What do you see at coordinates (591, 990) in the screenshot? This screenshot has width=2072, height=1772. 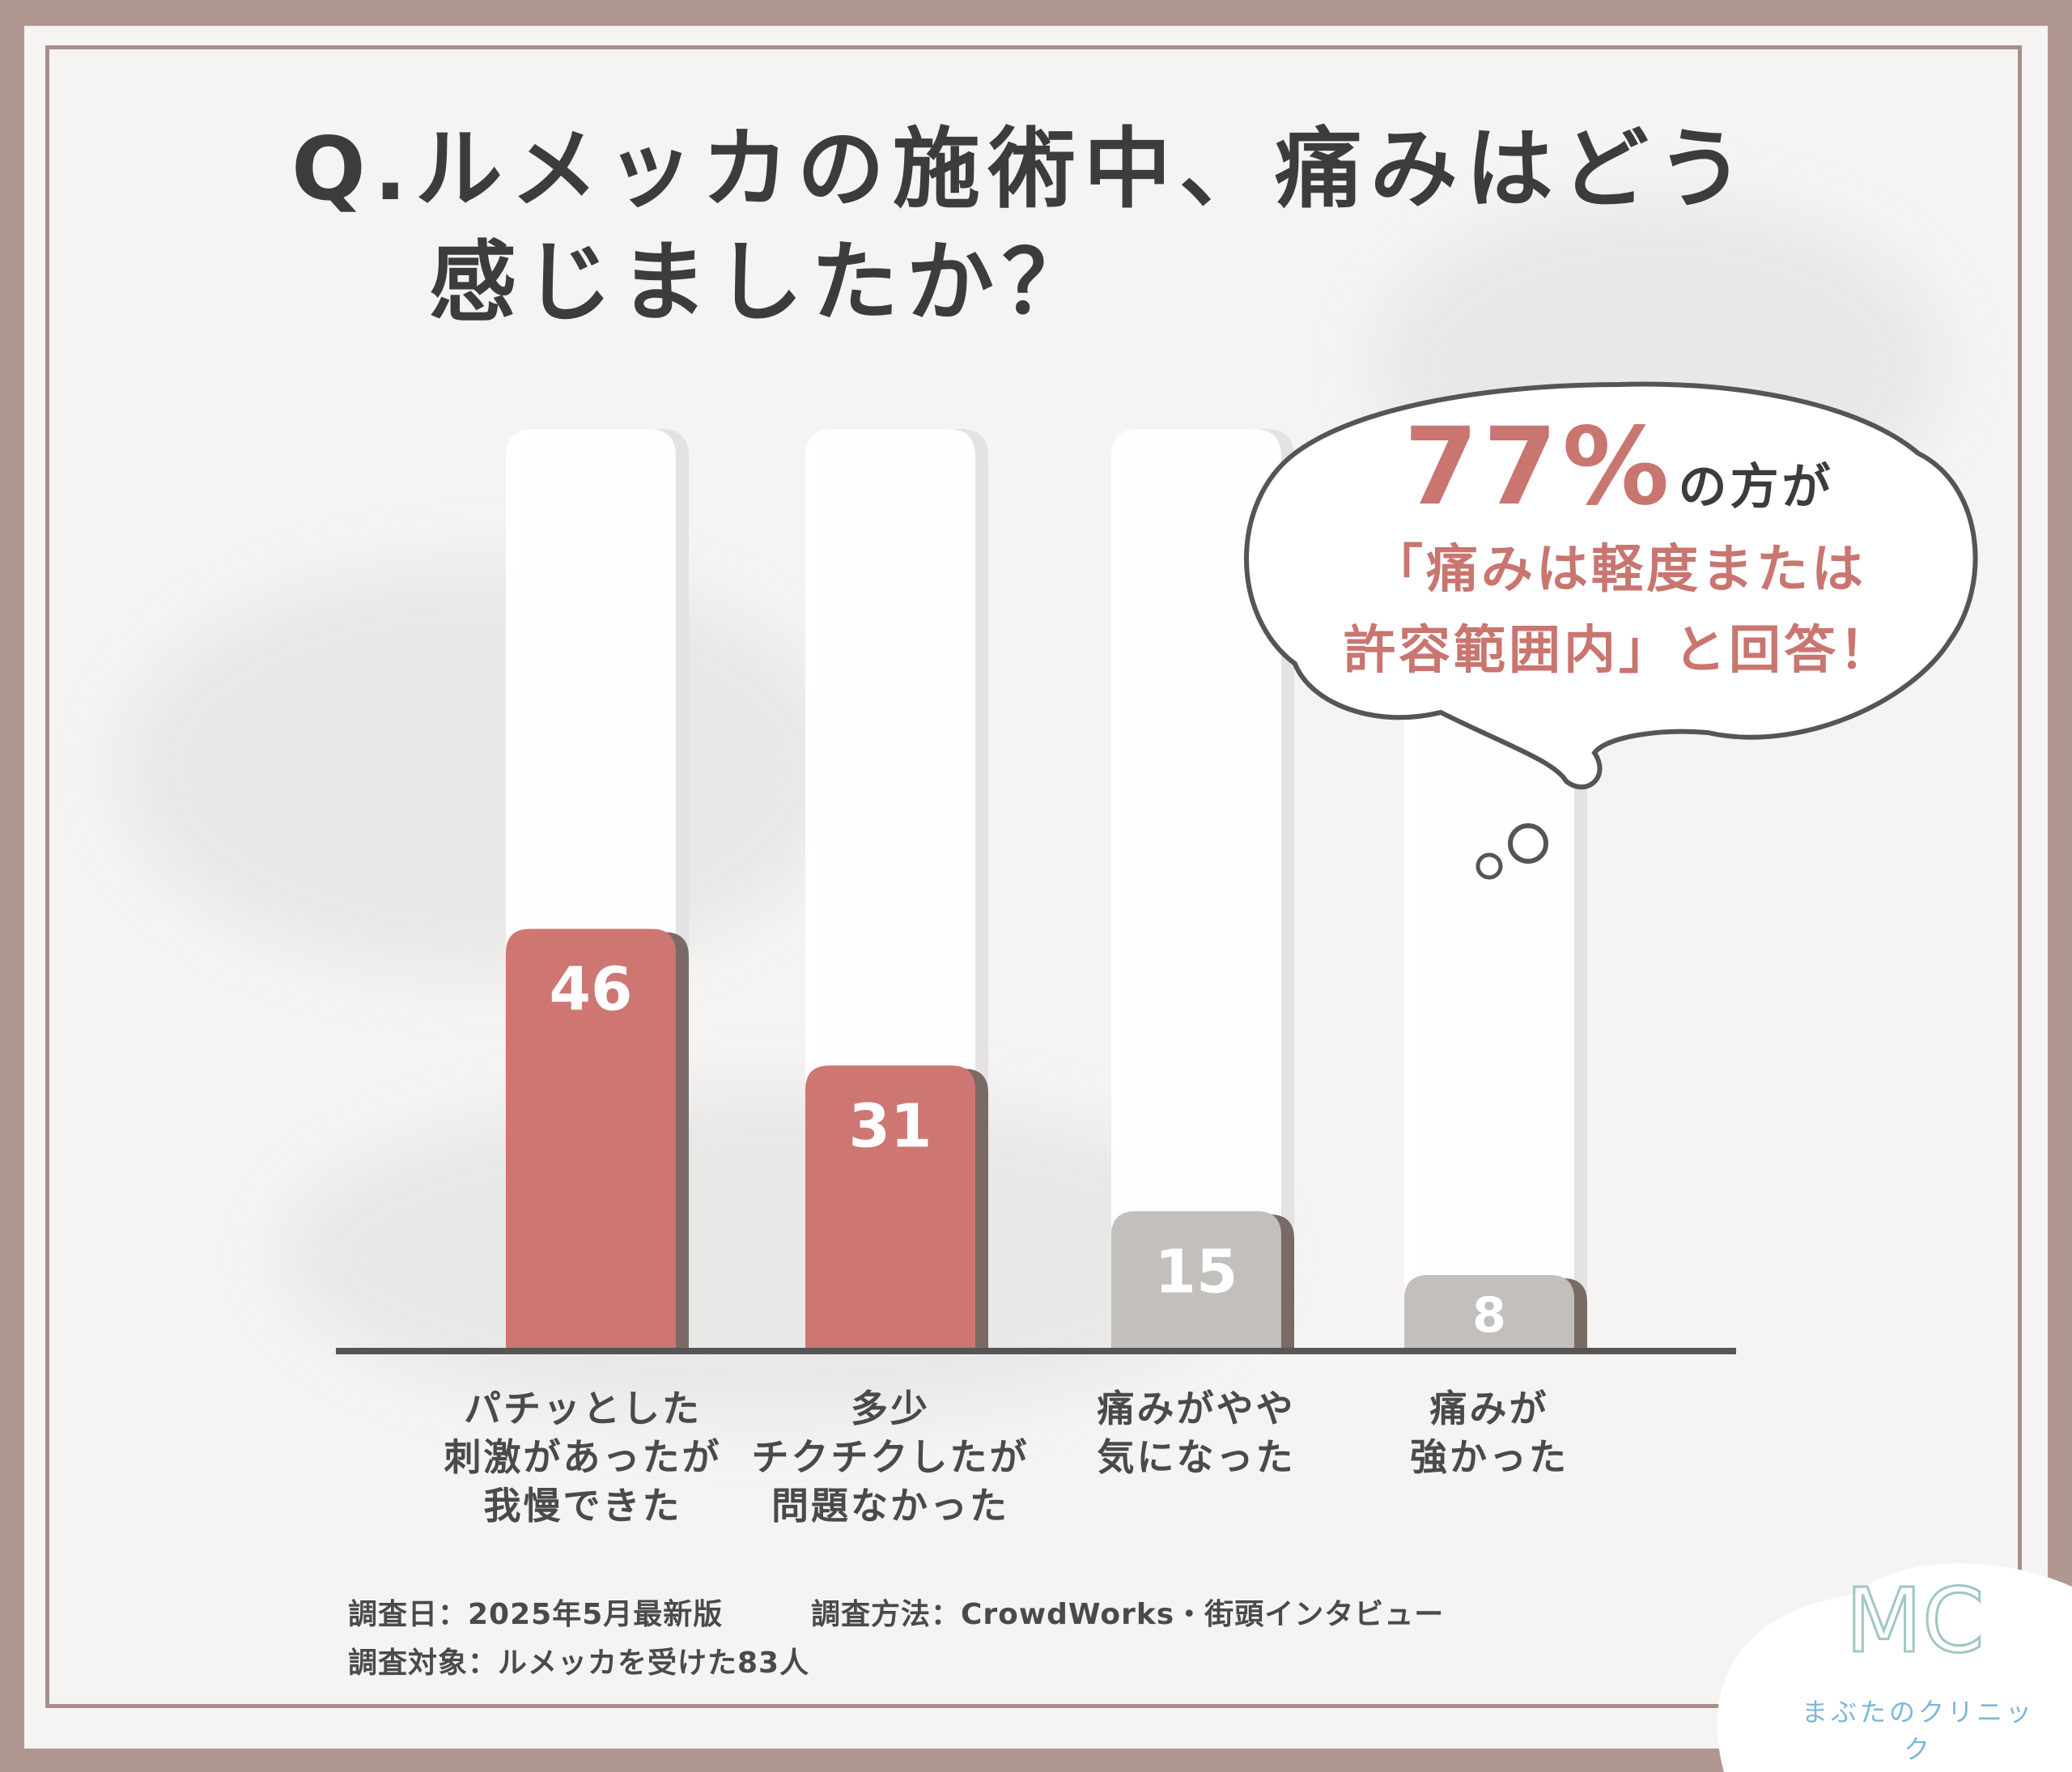 I see `bar-value-label: 46` at bounding box center [591, 990].